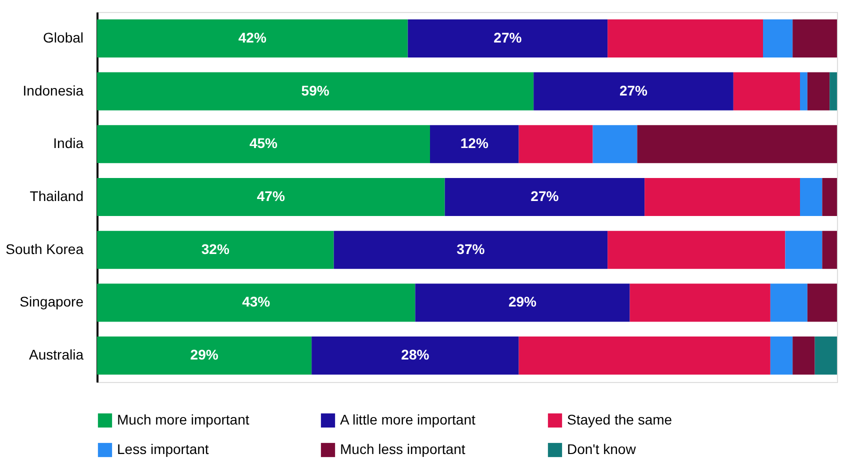  I want to click on legend-label: Much less important, so click(403, 449).